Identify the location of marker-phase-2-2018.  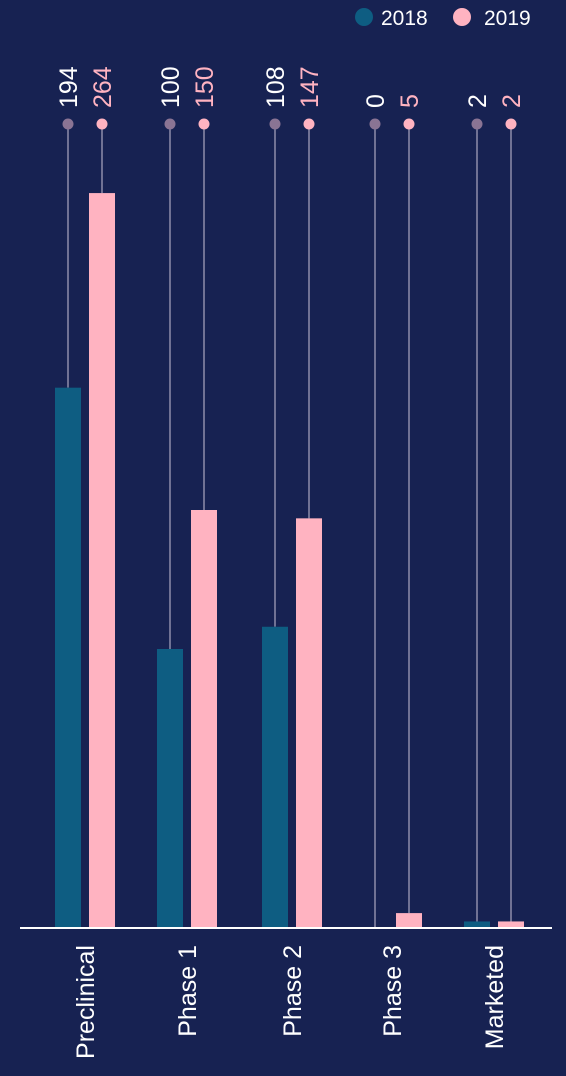
(275, 124).